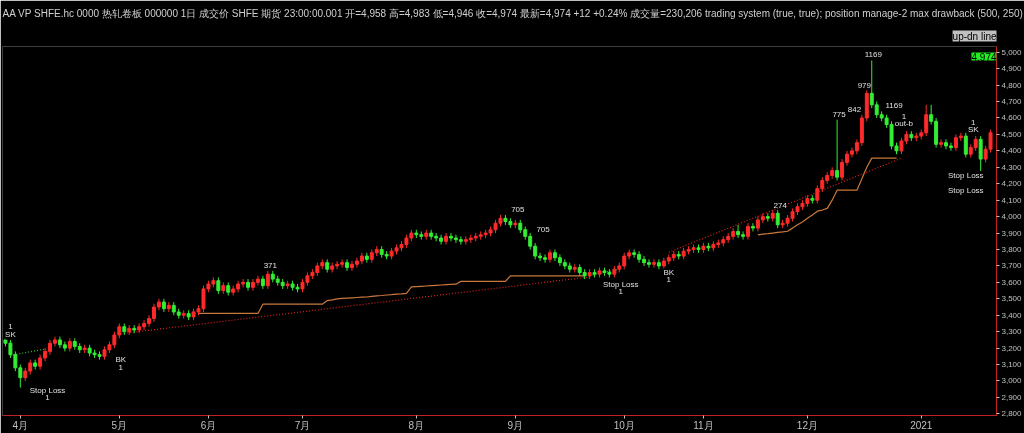 Image resolution: width=1024 pixels, height=433 pixels. What do you see at coordinates (703, 425) in the screenshot?
I see `x-tick-label: 11月` at bounding box center [703, 425].